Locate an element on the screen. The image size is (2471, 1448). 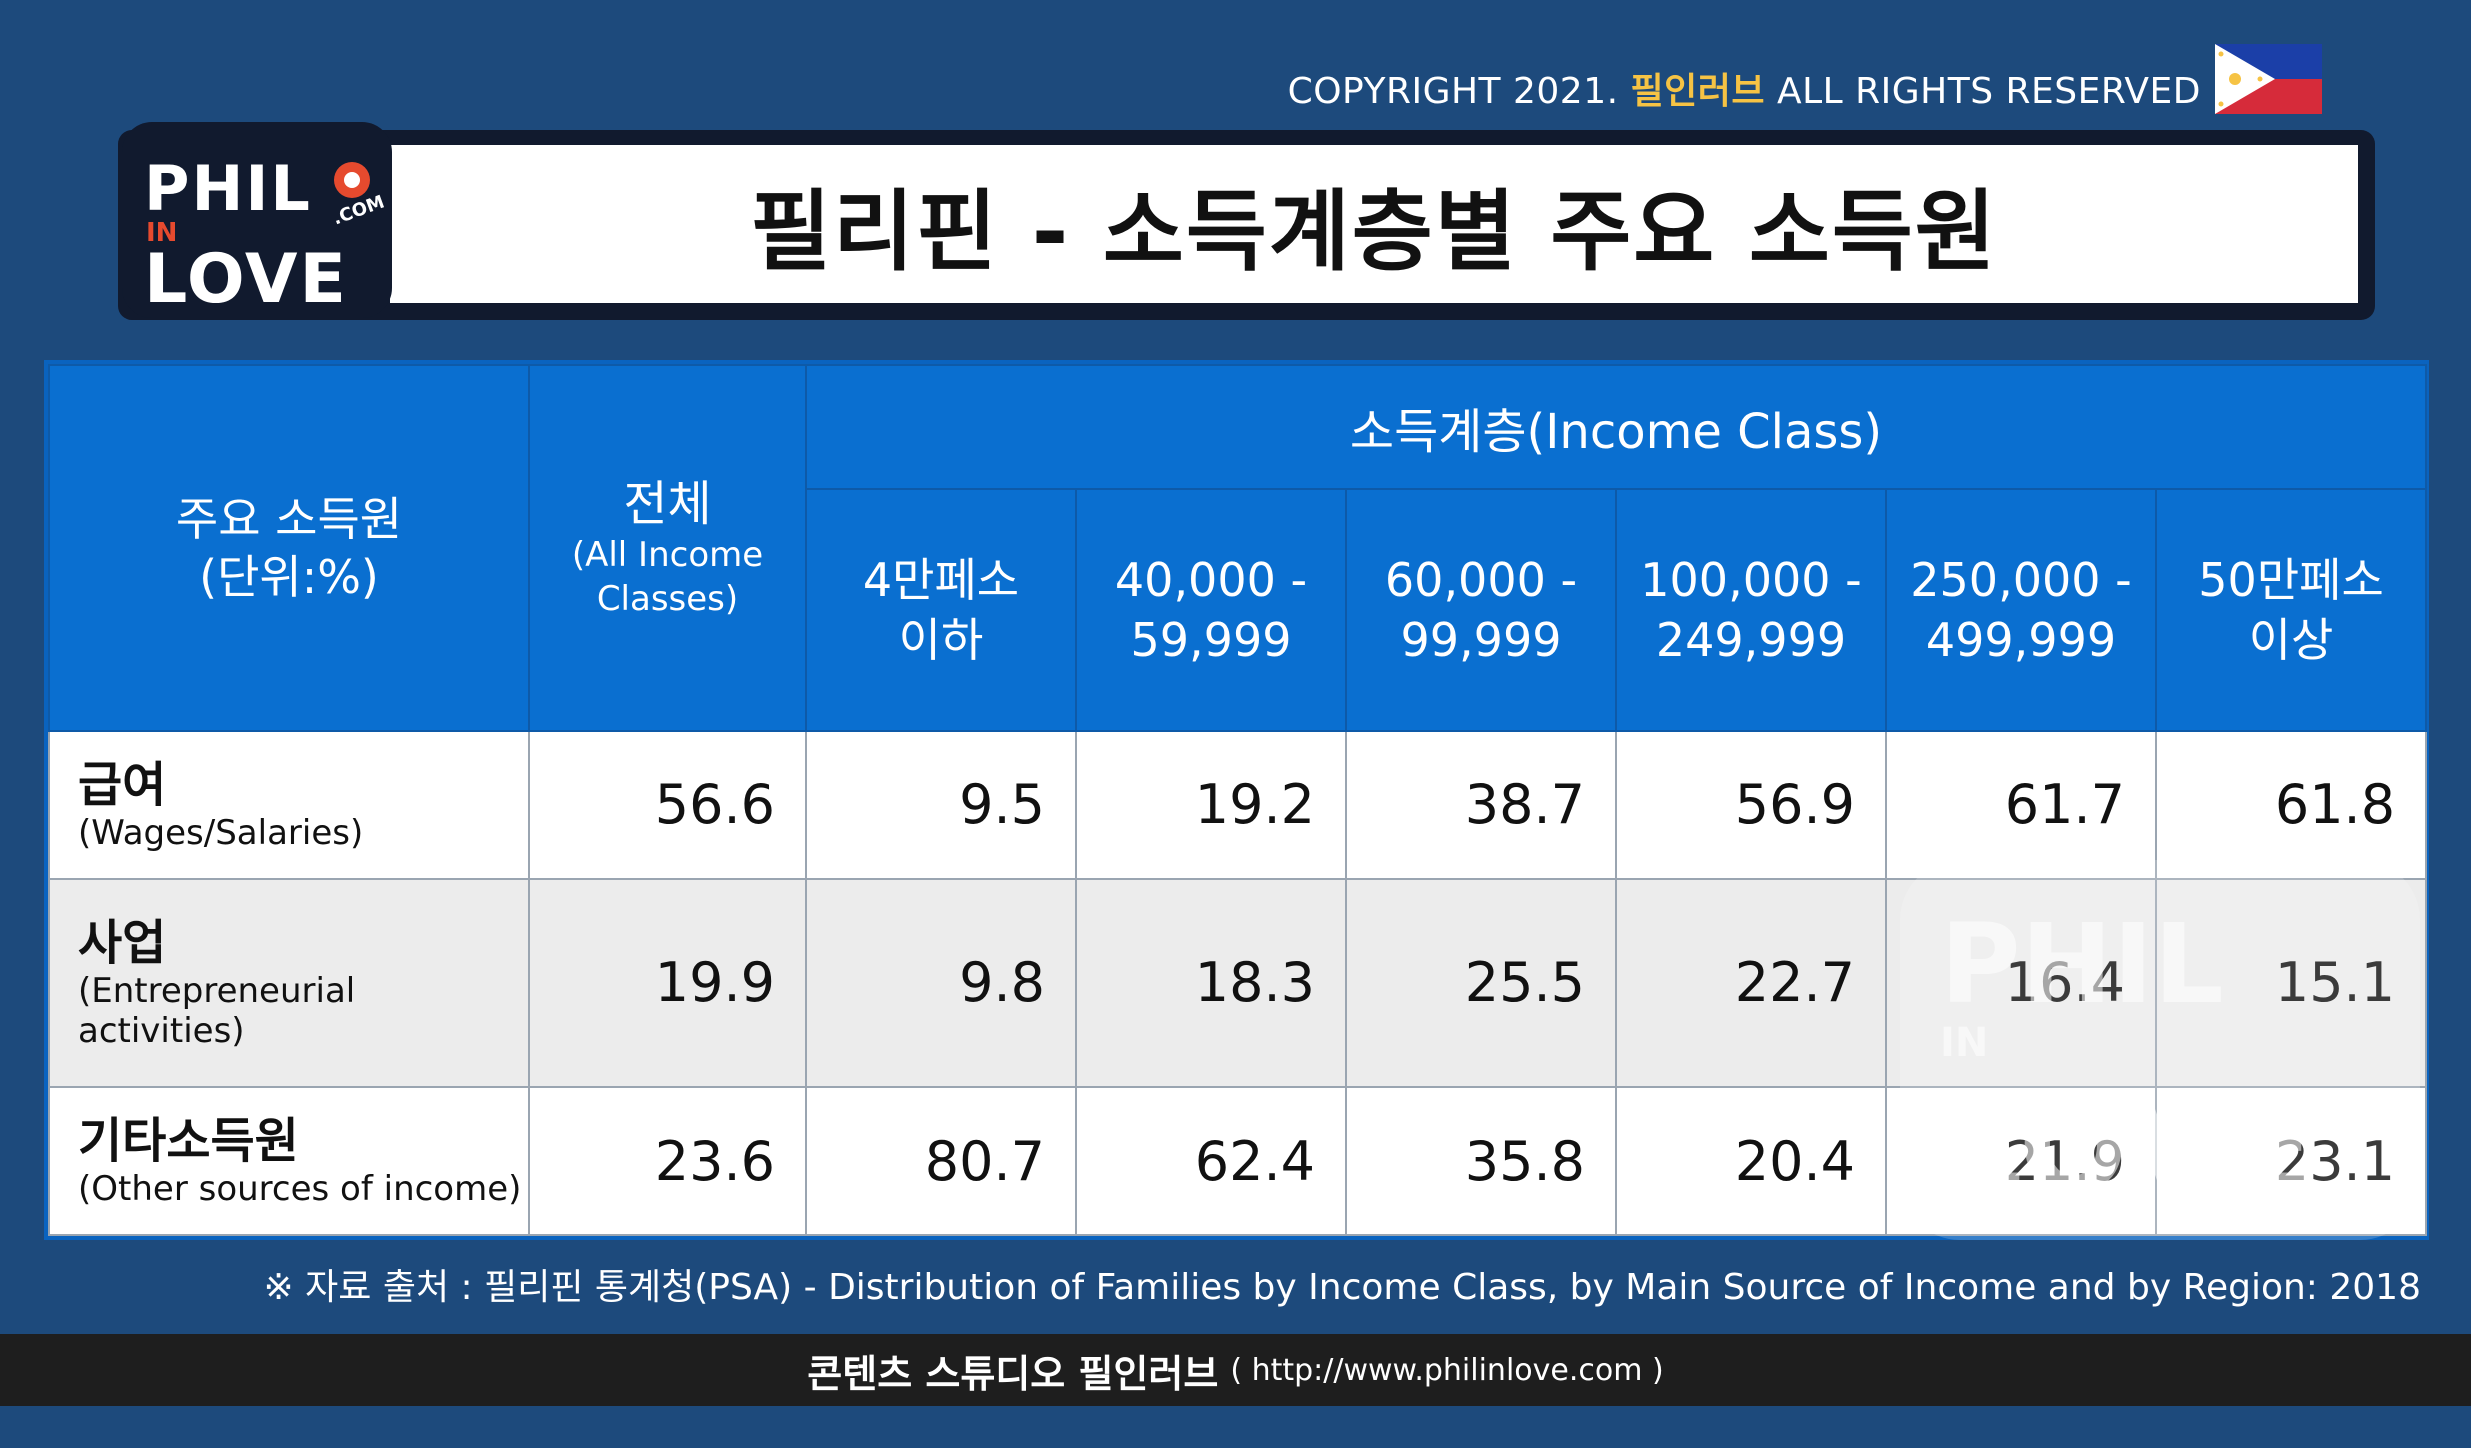
header-total-sub2: Classes) is located at coordinates (667, 599).